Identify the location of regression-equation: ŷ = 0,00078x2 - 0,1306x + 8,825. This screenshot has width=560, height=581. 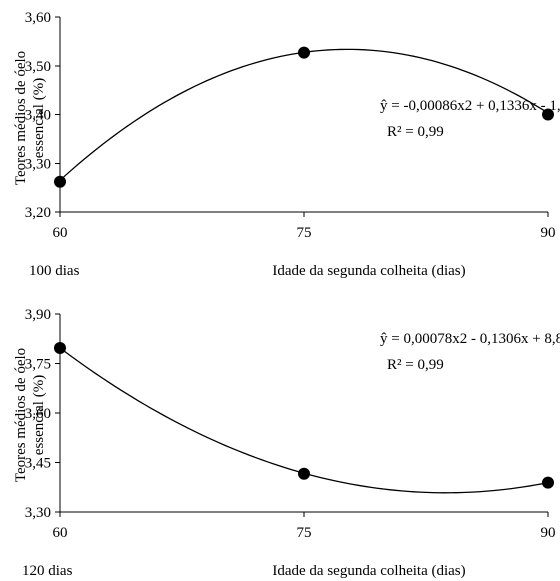
(470, 339).